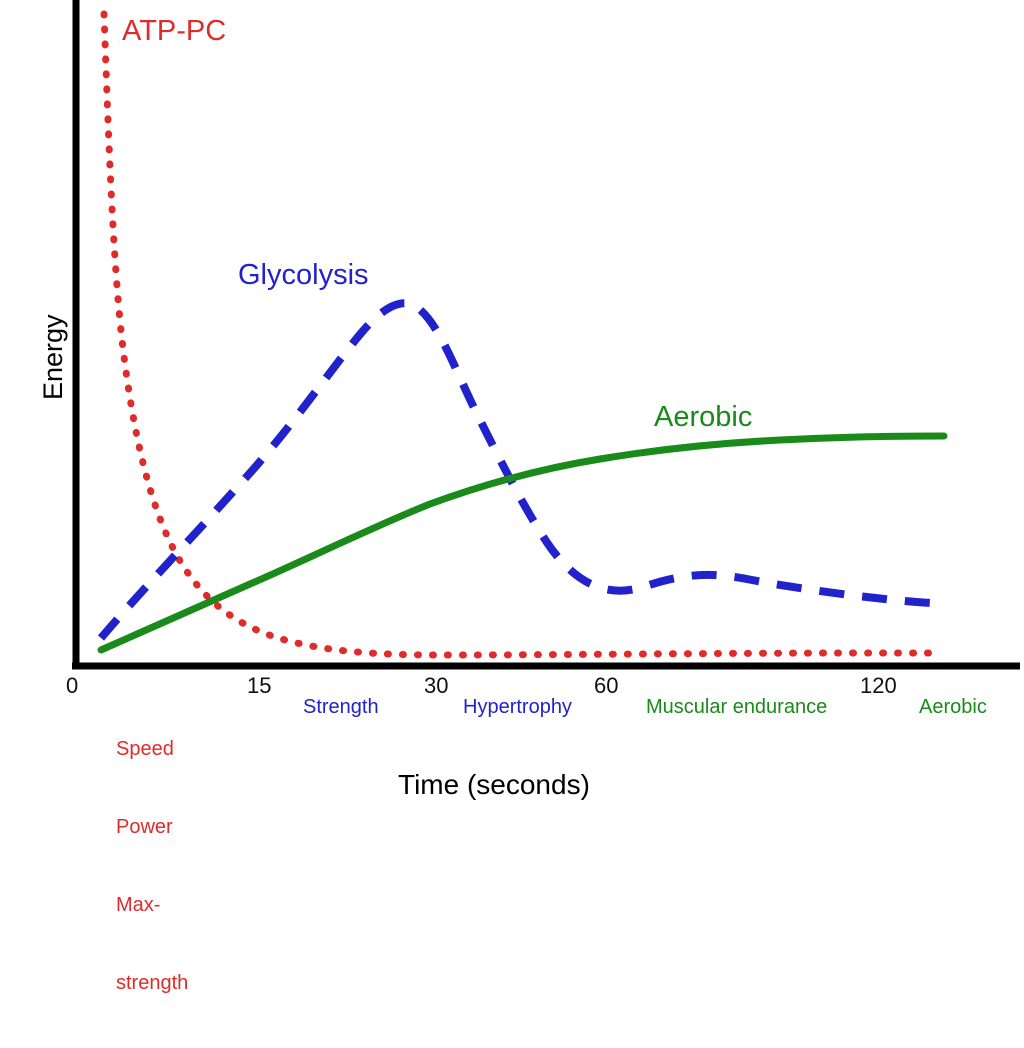 Image resolution: width=1024 pixels, height=1048 pixels. What do you see at coordinates (303, 275) in the screenshot?
I see `series-label-glycolysis: Glycolysis` at bounding box center [303, 275].